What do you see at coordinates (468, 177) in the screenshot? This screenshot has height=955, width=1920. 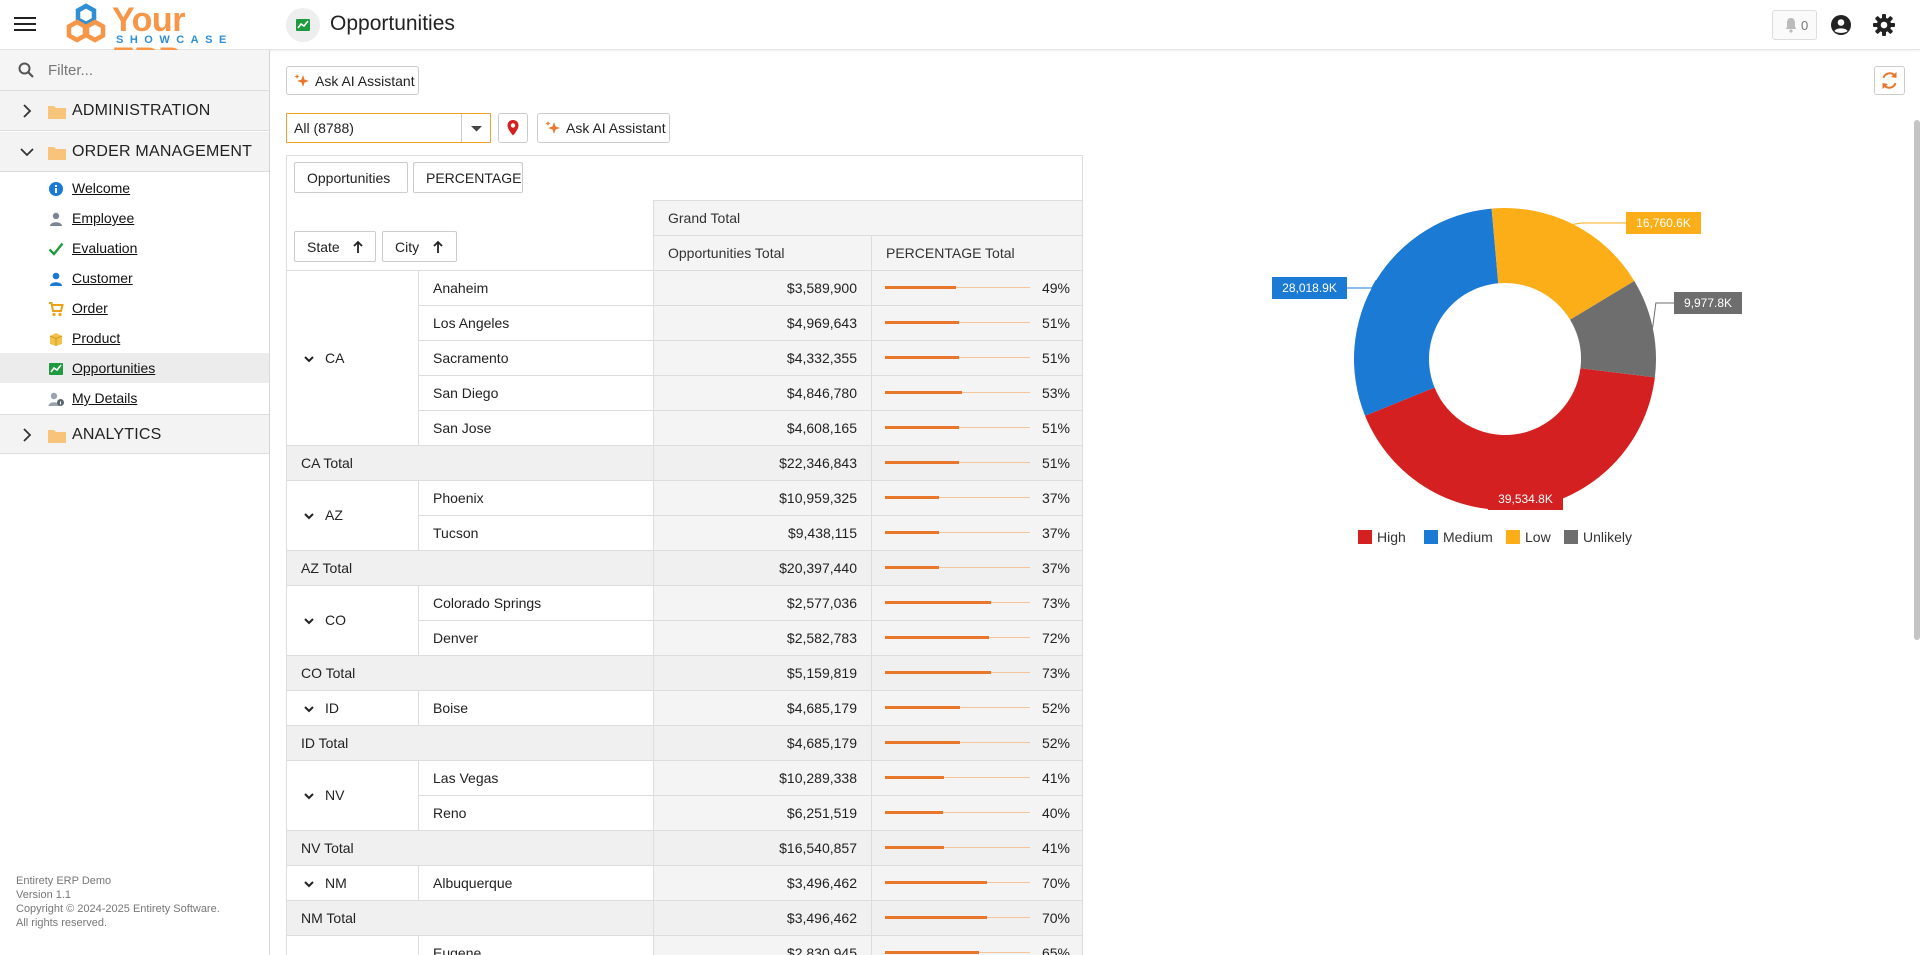 I see `data-field-percentage: PERCENTAGE` at bounding box center [468, 177].